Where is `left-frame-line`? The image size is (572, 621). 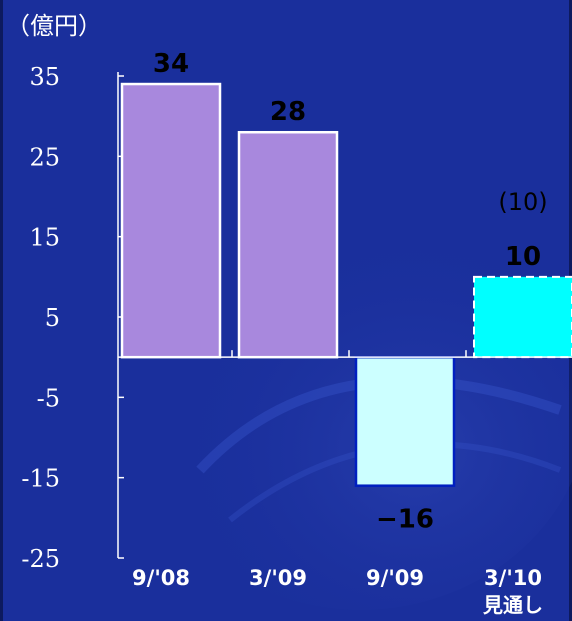 left-frame-line is located at coordinates (1, 310).